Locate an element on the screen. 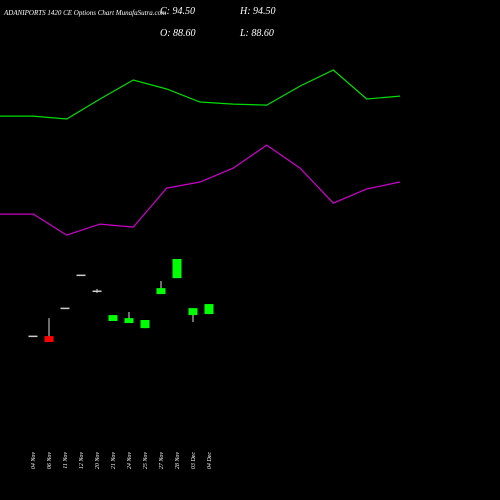 This screenshot has height=500, width=500. info-open: O: 88.60 is located at coordinates (178, 33).